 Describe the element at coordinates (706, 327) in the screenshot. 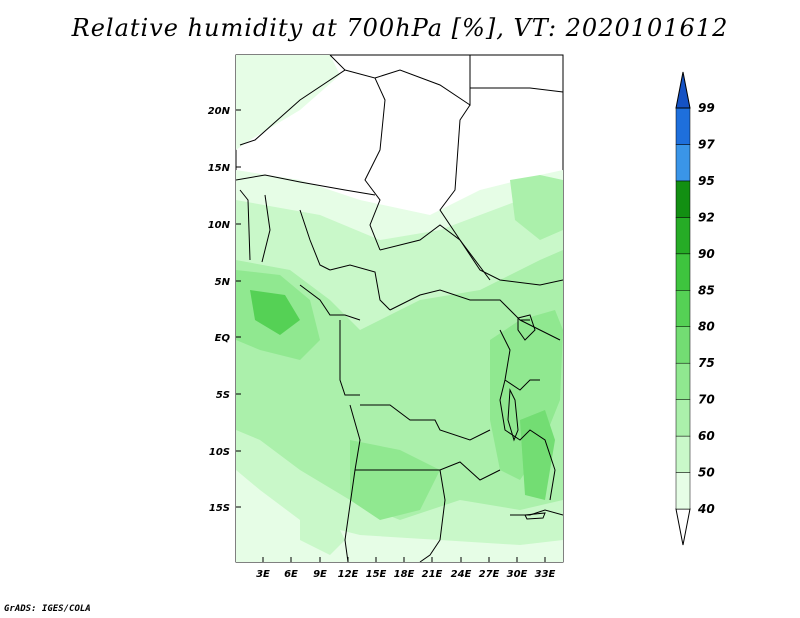

I see `colorbar-label: 80` at that location.